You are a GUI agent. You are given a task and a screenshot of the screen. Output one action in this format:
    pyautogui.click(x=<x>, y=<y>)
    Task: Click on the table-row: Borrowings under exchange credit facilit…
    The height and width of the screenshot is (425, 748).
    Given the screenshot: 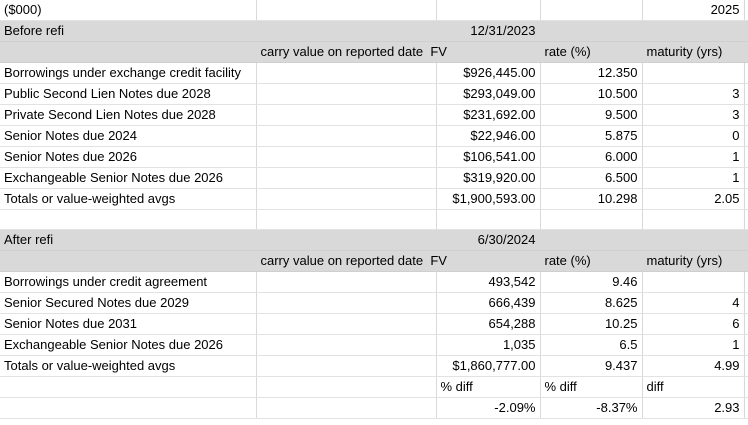 What is the action you would take?
    pyautogui.click(x=374, y=73)
    